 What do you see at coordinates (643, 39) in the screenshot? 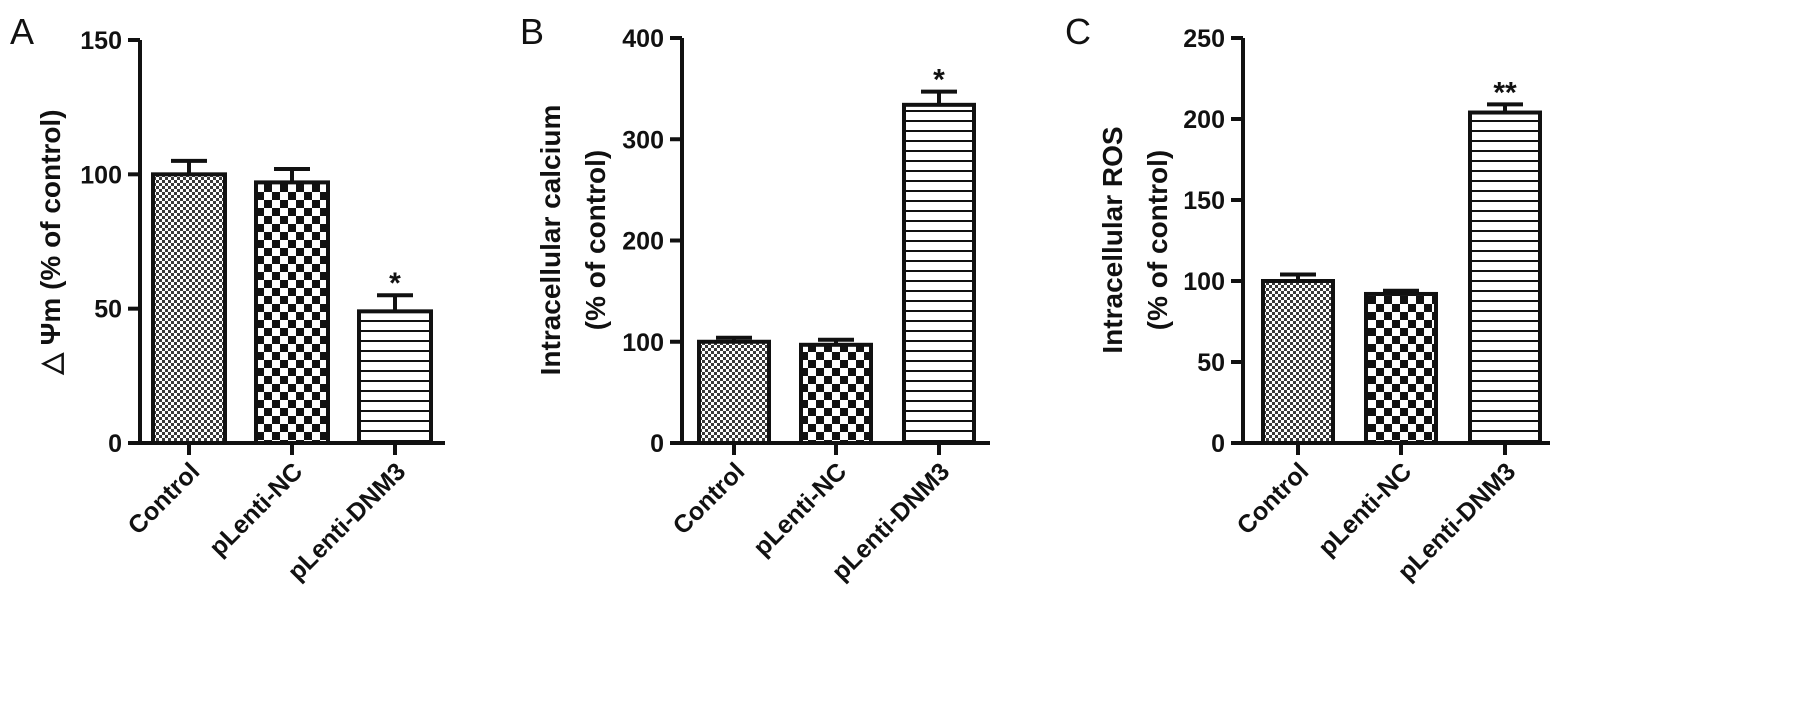
I see `y-tick-label: 400` at bounding box center [643, 39].